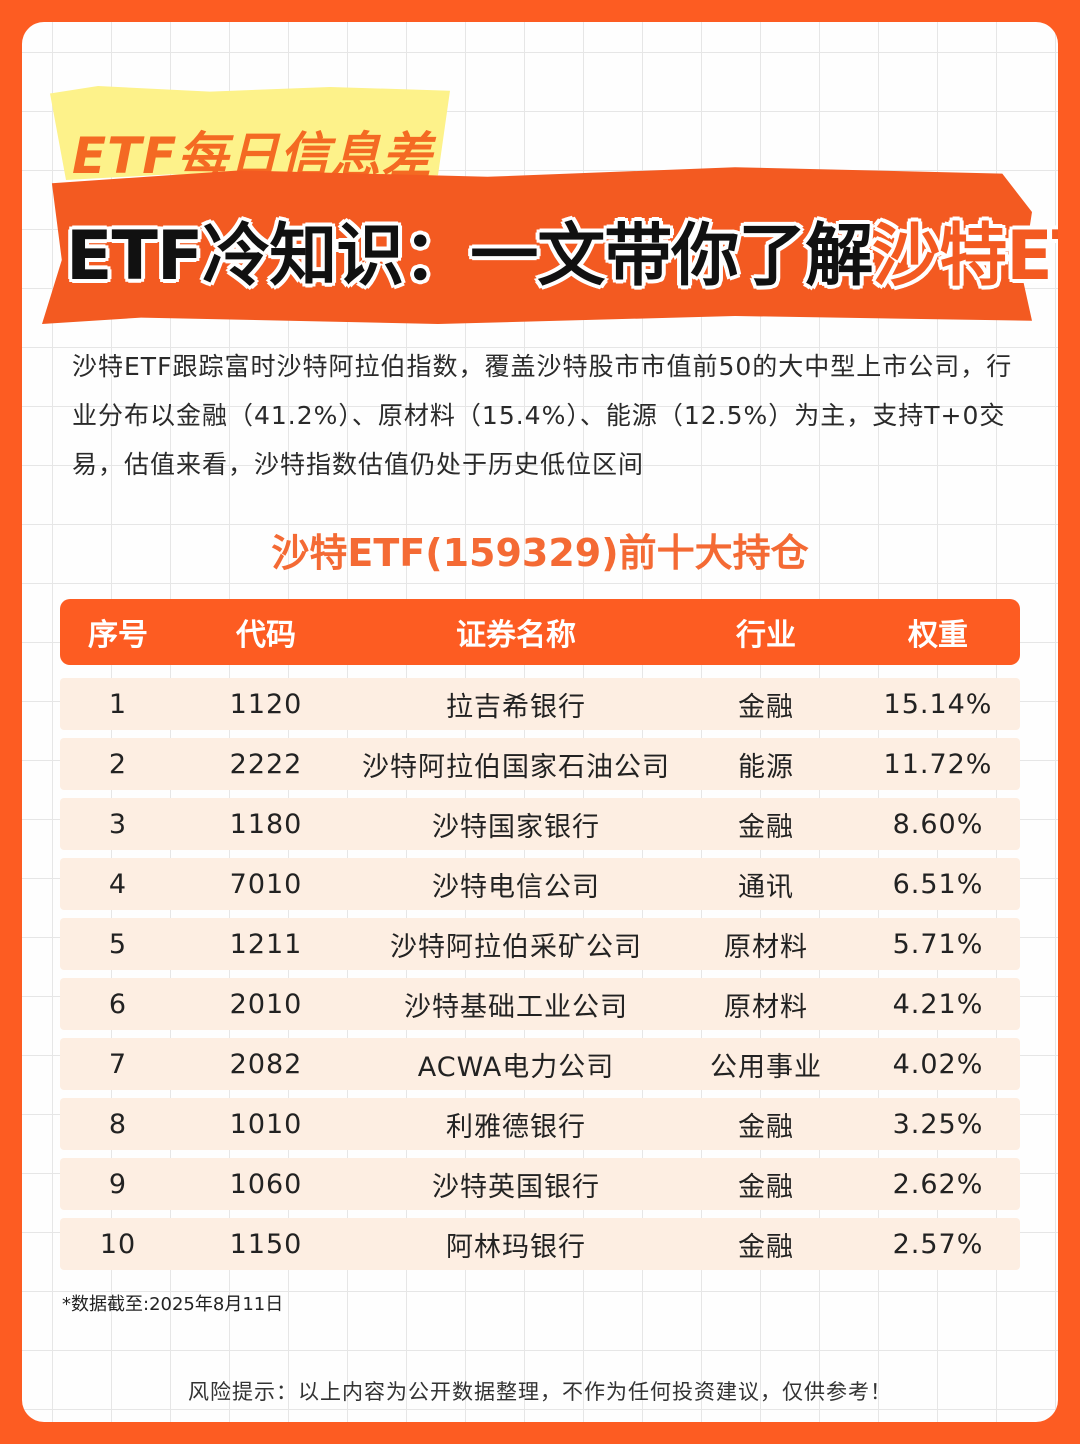 This screenshot has height=1444, width=1080. What do you see at coordinates (266, 1004) in the screenshot?
I see `cell-code: 2010` at bounding box center [266, 1004].